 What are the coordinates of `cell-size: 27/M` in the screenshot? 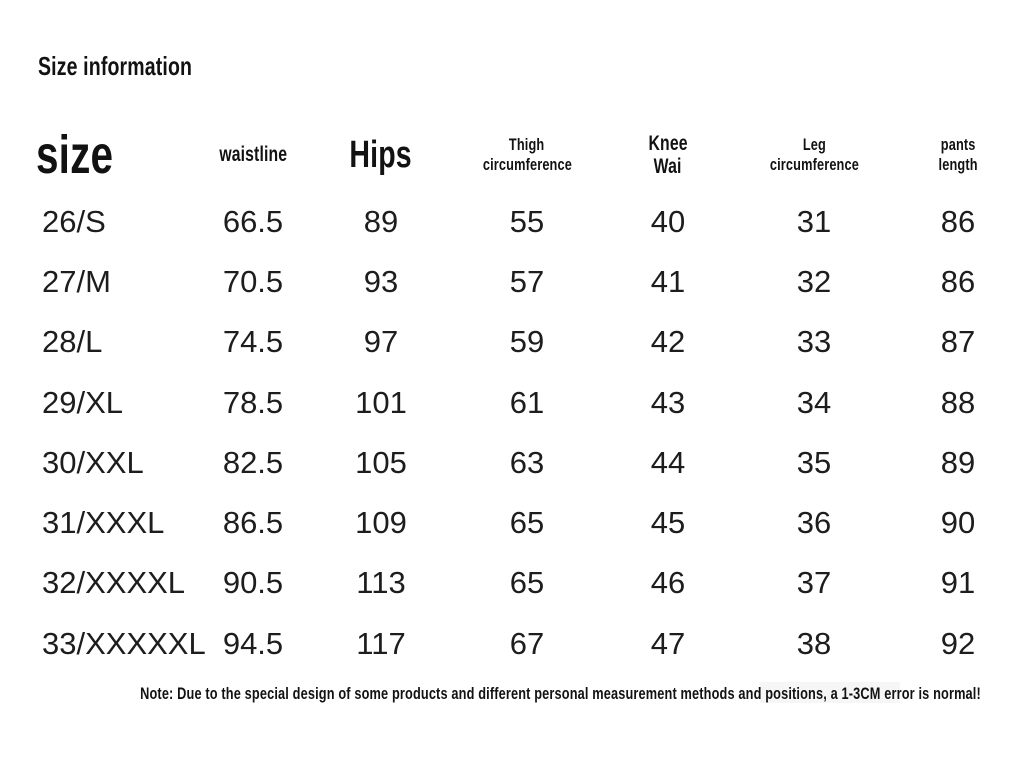 It's located at (76, 281).